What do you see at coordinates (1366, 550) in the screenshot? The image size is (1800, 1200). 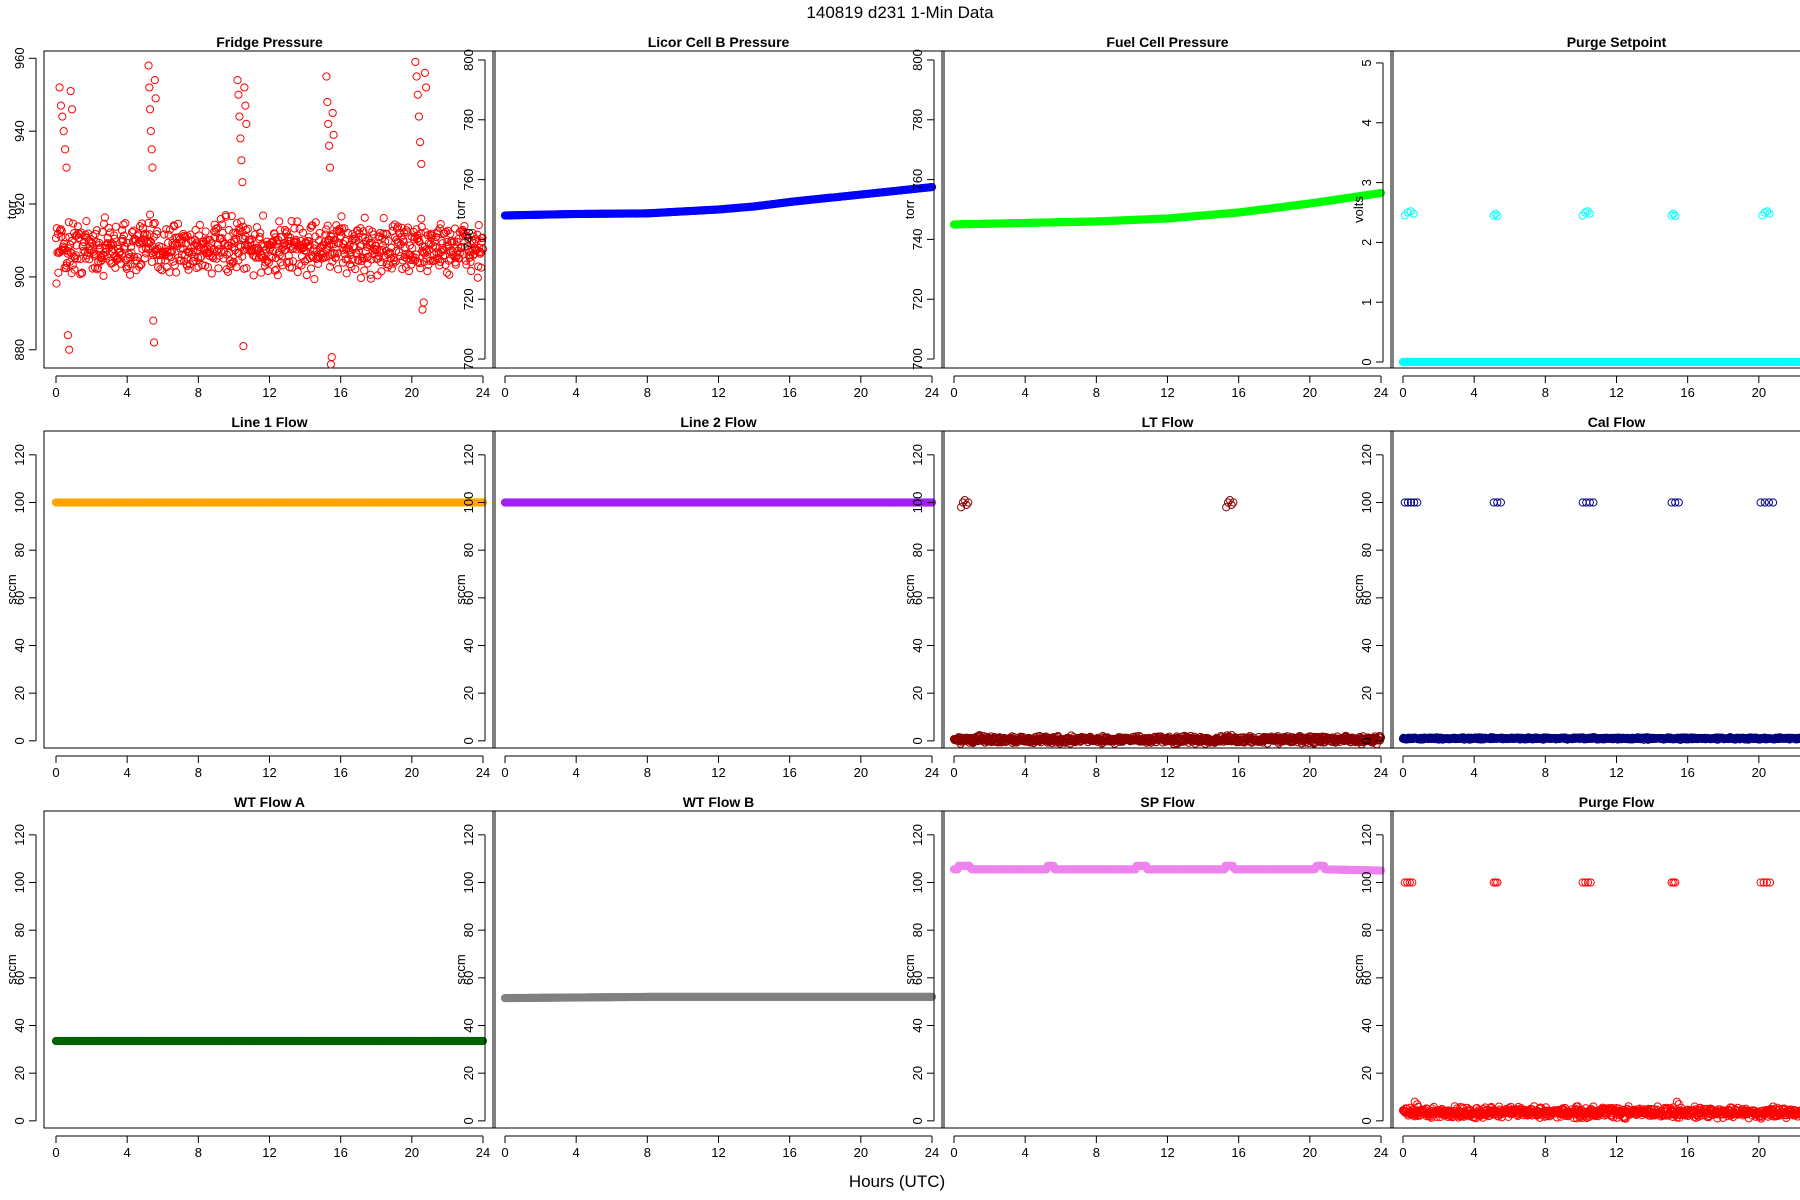 I see `y-tick-label: 80` at bounding box center [1366, 550].